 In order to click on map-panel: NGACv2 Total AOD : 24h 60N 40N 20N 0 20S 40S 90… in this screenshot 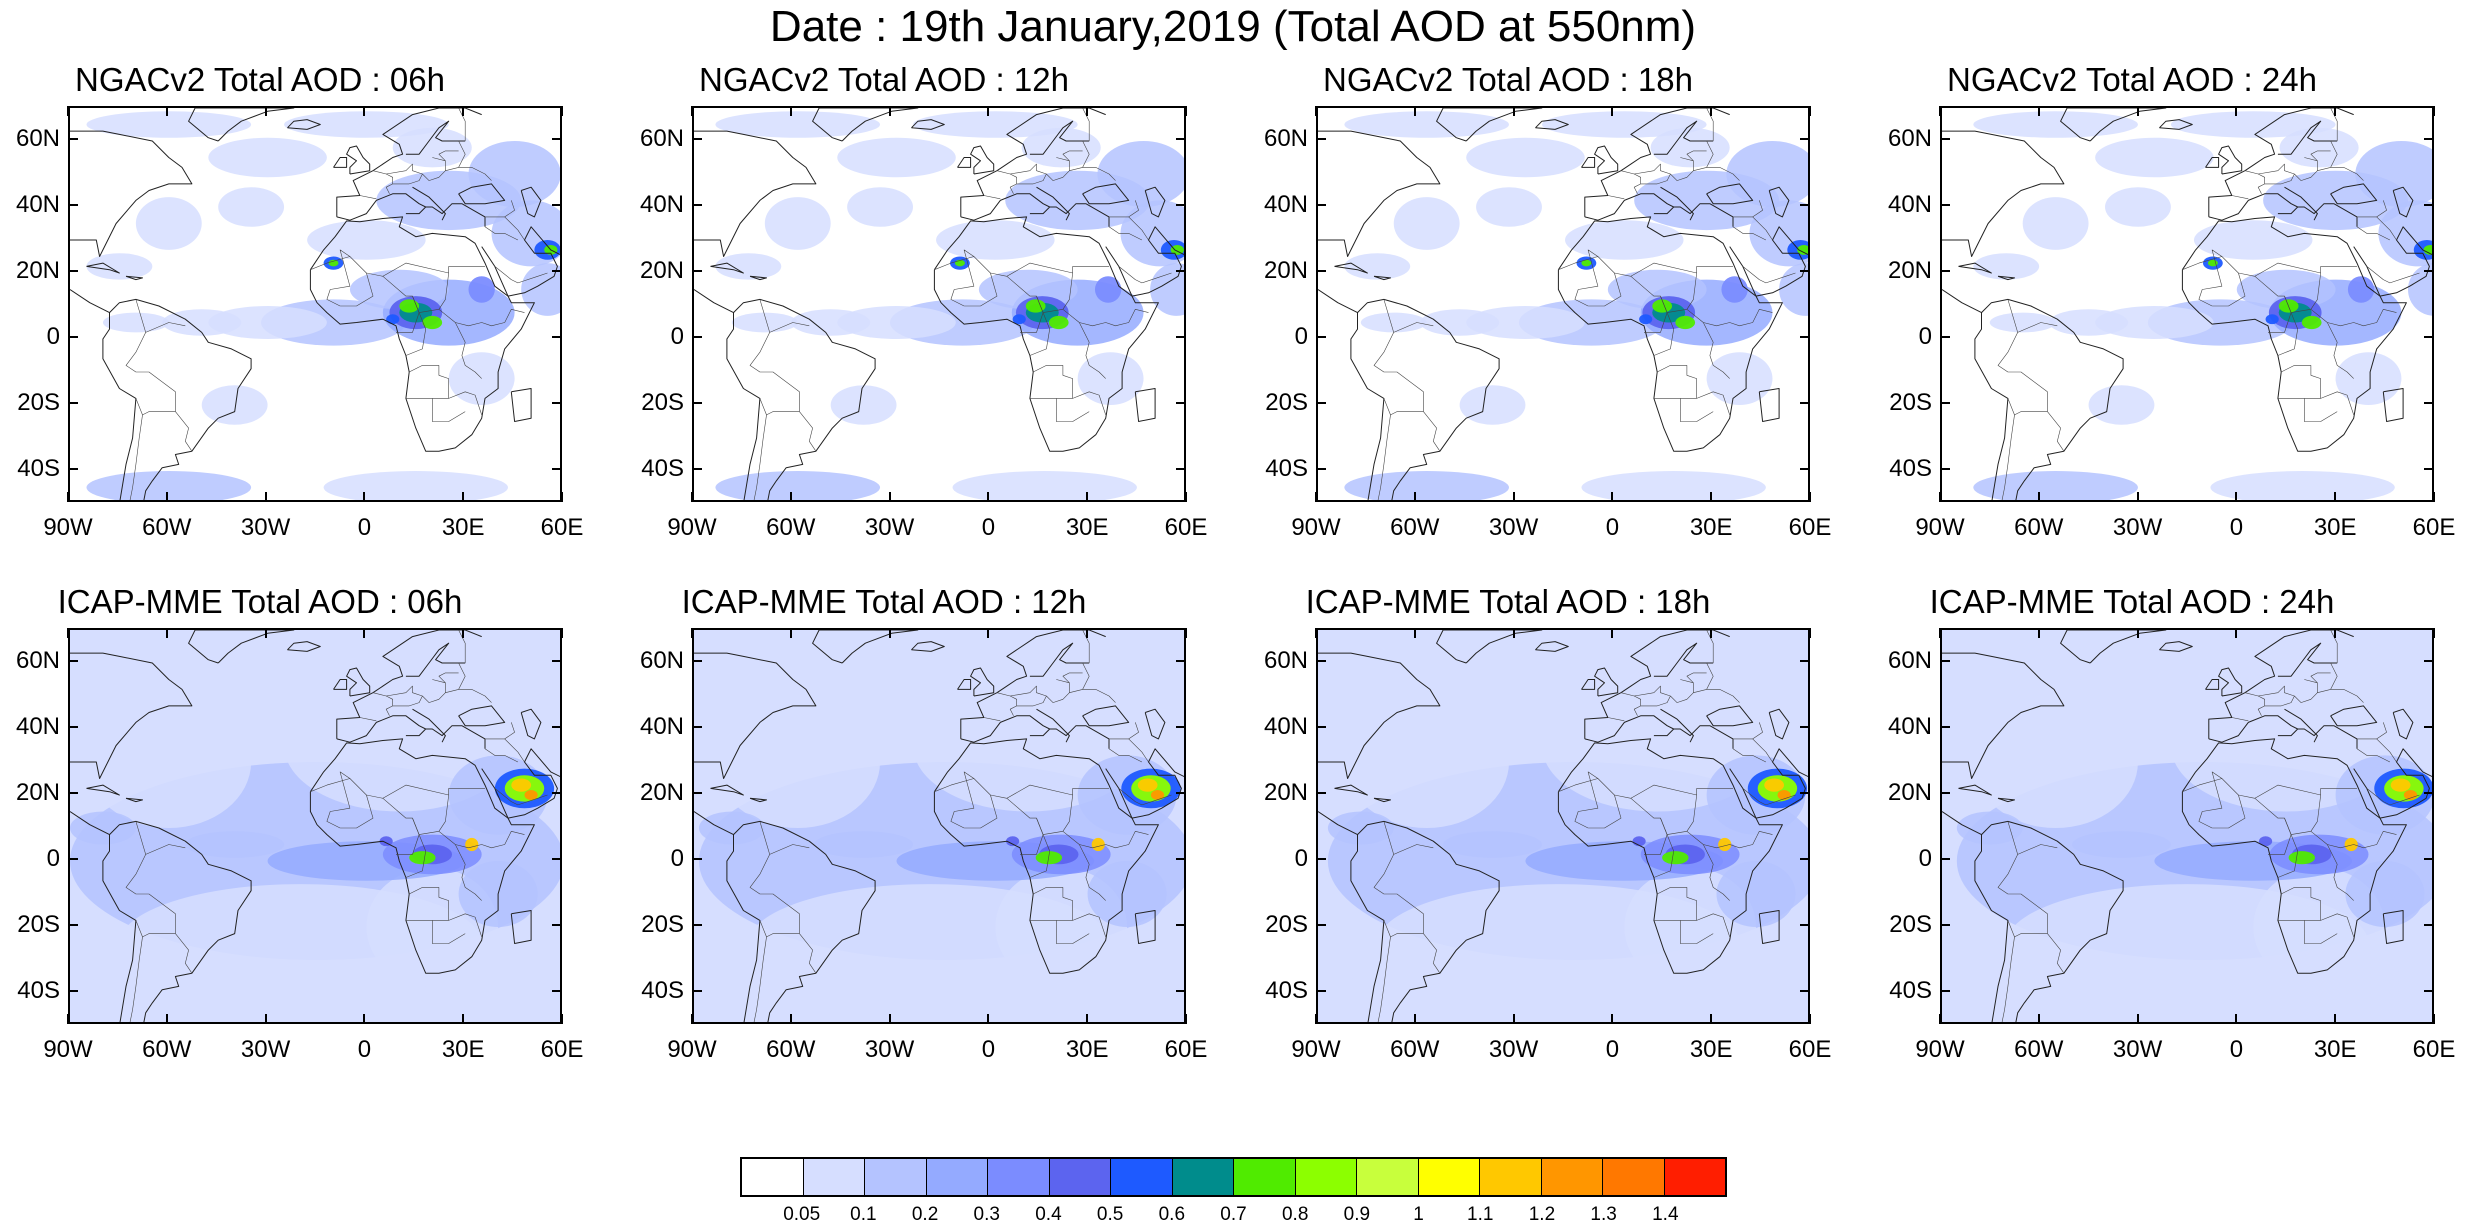, I will do `click(2163, 300)`.